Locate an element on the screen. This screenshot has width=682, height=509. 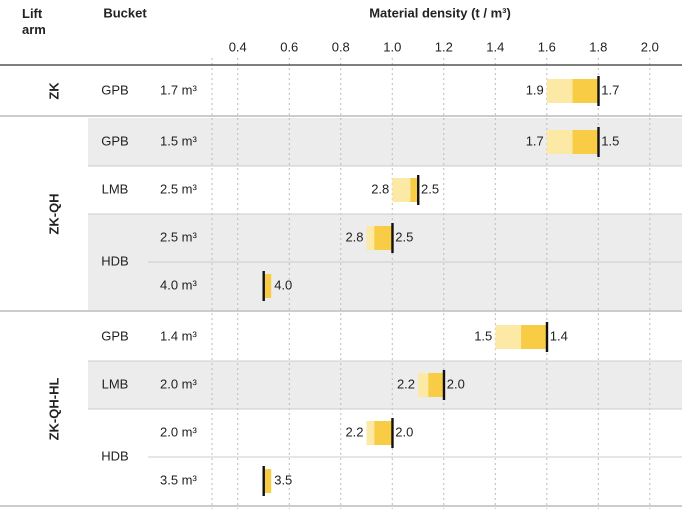
left-label: 1.5 is located at coordinates (483, 335).